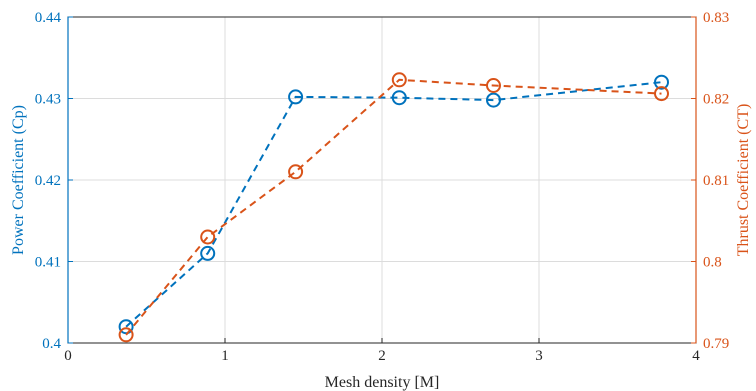 The height and width of the screenshot is (391, 756). Describe the element at coordinates (48, 263) in the screenshot. I see `left-y-tick-label: 0.41` at that location.